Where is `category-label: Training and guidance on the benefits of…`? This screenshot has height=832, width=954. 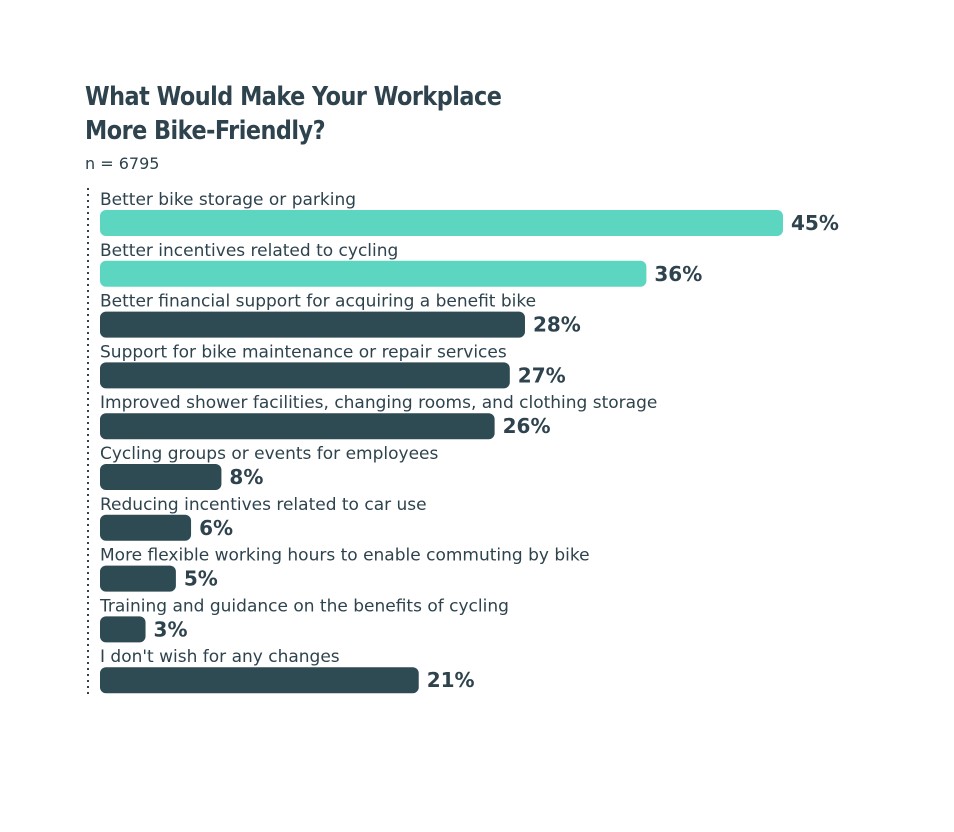
category-label: Training and guidance on the benefits of… is located at coordinates (304, 606).